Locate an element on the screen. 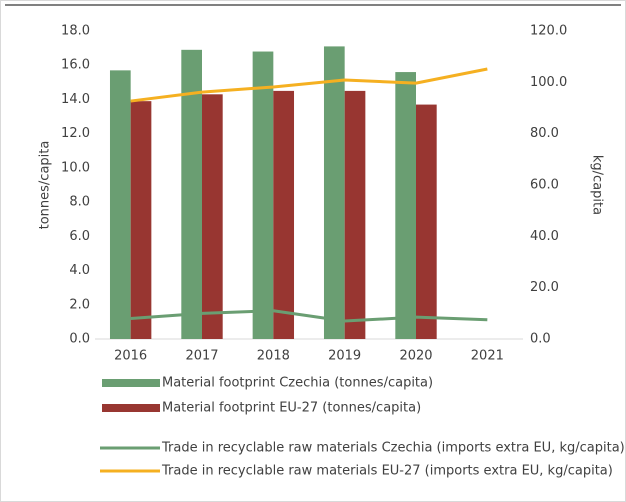 The image size is (626, 502). y-tick-label: 2.0 is located at coordinates (79, 304).